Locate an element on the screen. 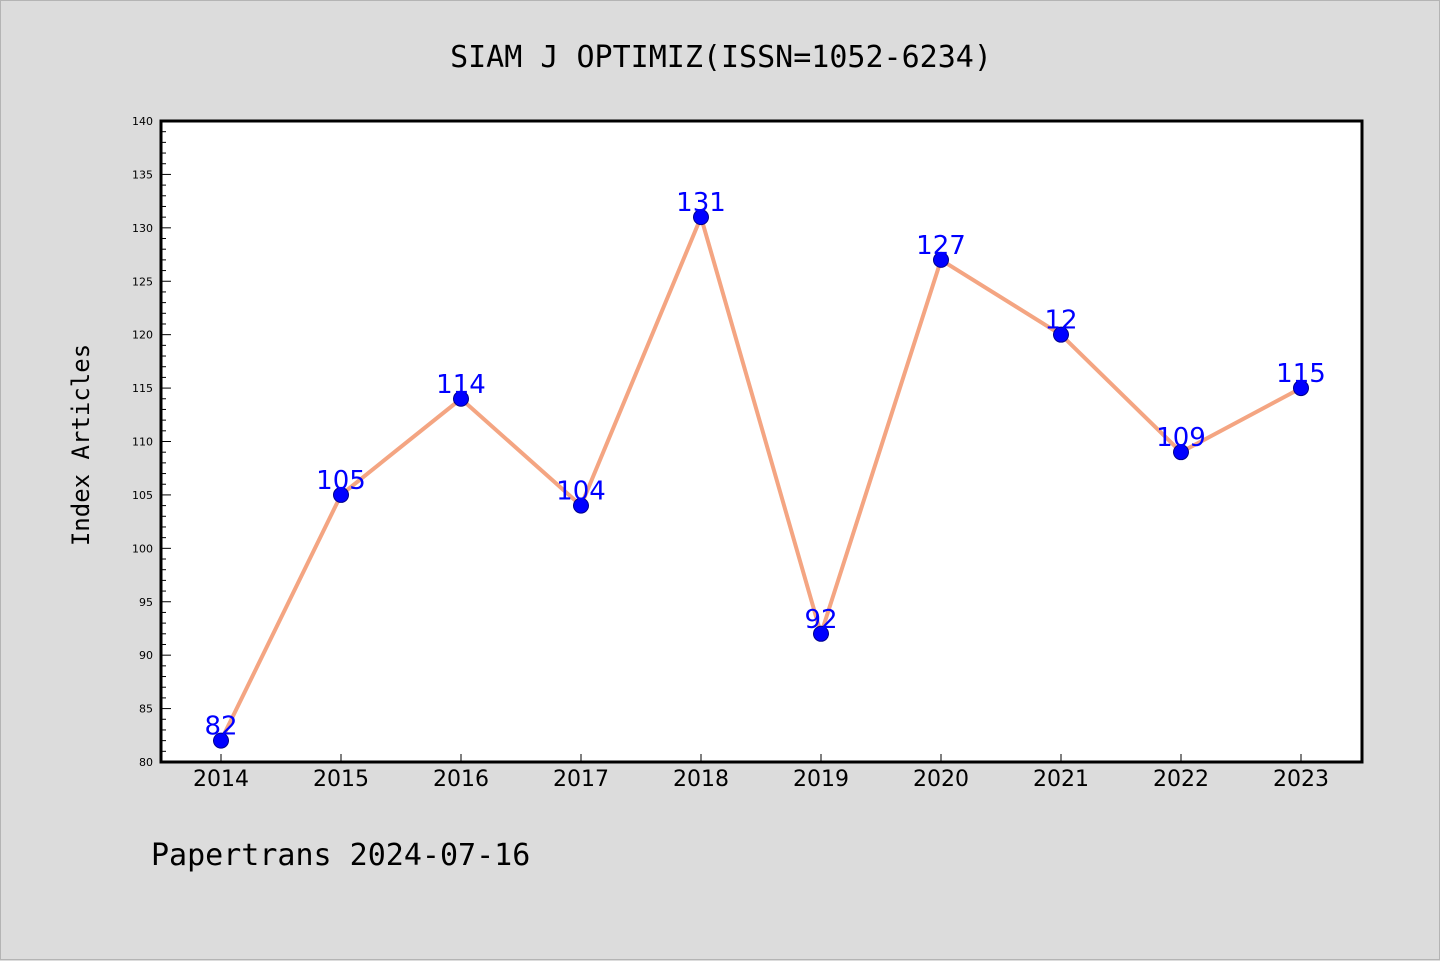  y-tick-label: 90 is located at coordinates (146, 655).